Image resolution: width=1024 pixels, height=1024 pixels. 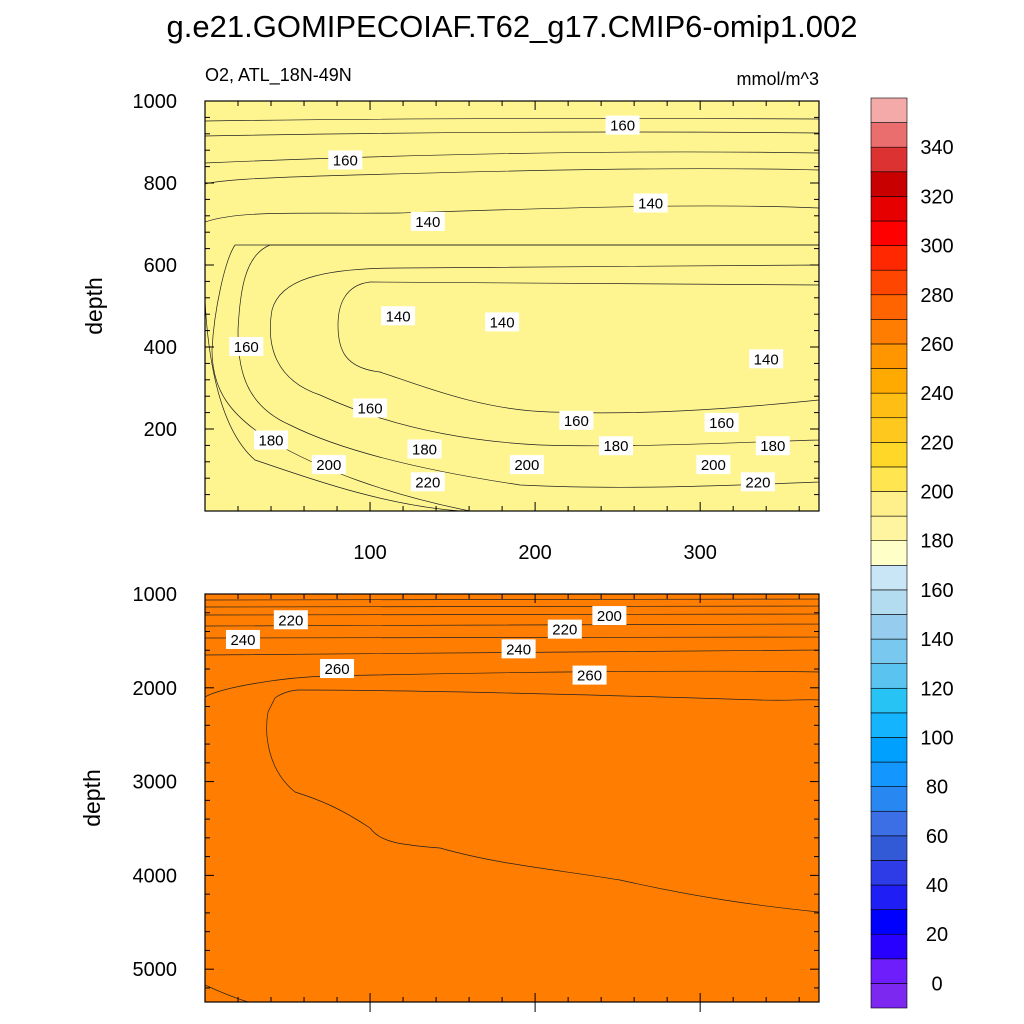 I want to click on colorbar-tick-label: 180, so click(x=936, y=542).